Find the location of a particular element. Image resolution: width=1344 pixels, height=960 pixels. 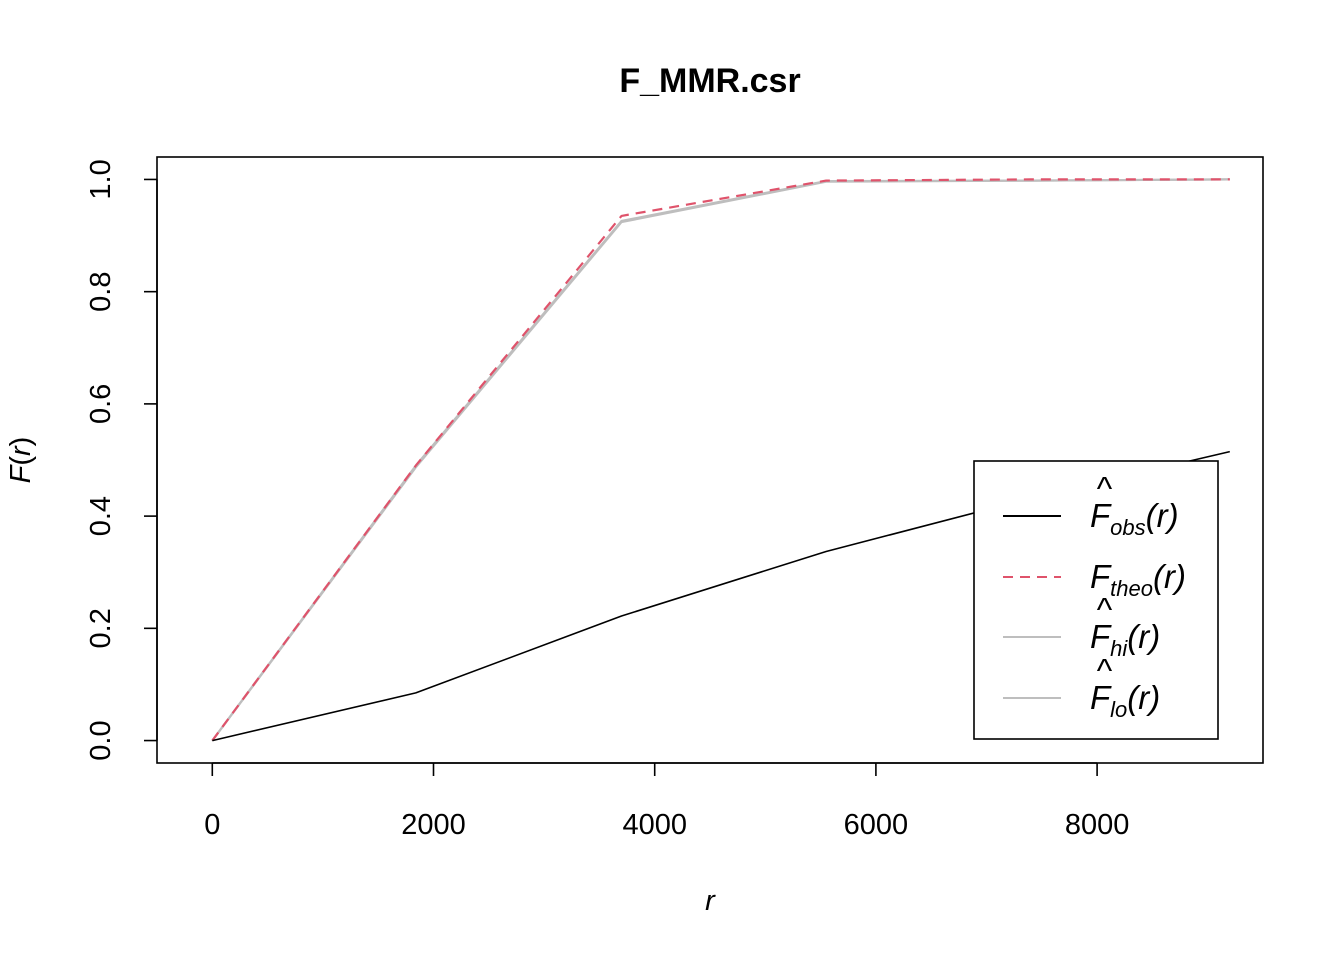

y-tick-label: 1.0 is located at coordinates (101, 179).